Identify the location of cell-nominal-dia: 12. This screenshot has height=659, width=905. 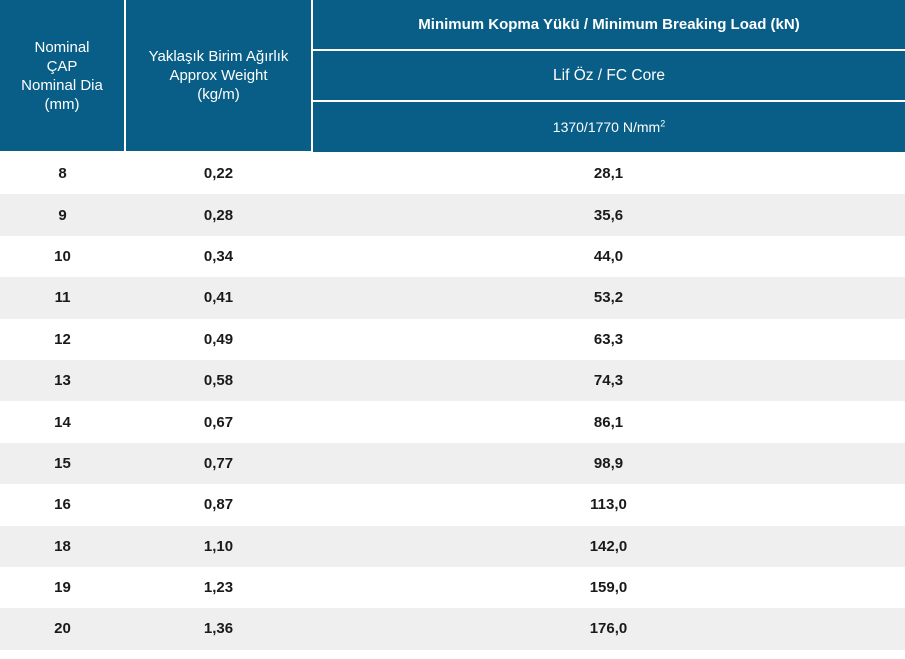
(62, 339).